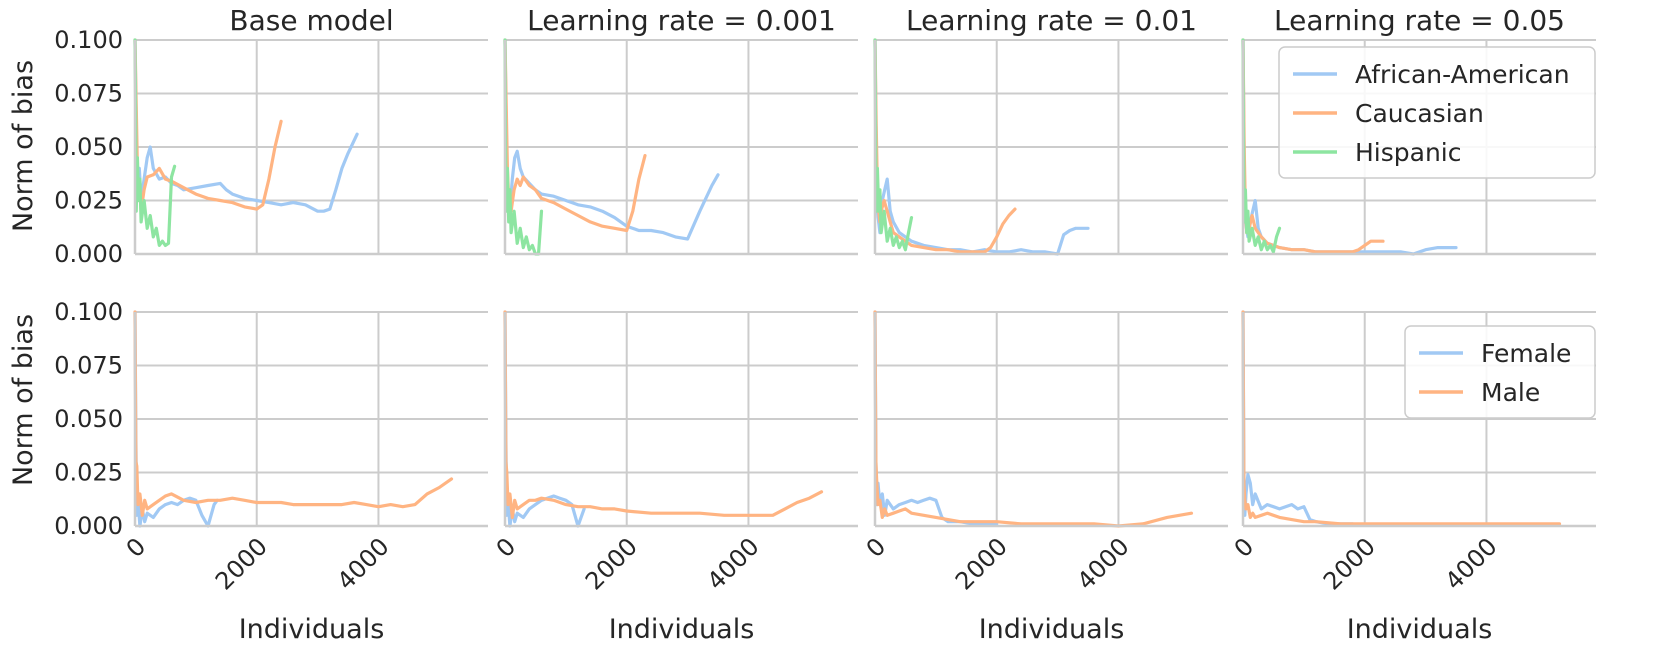  I want to click on panel-2-3: 0 2000 4000 Individuals, so click(1044, 477).